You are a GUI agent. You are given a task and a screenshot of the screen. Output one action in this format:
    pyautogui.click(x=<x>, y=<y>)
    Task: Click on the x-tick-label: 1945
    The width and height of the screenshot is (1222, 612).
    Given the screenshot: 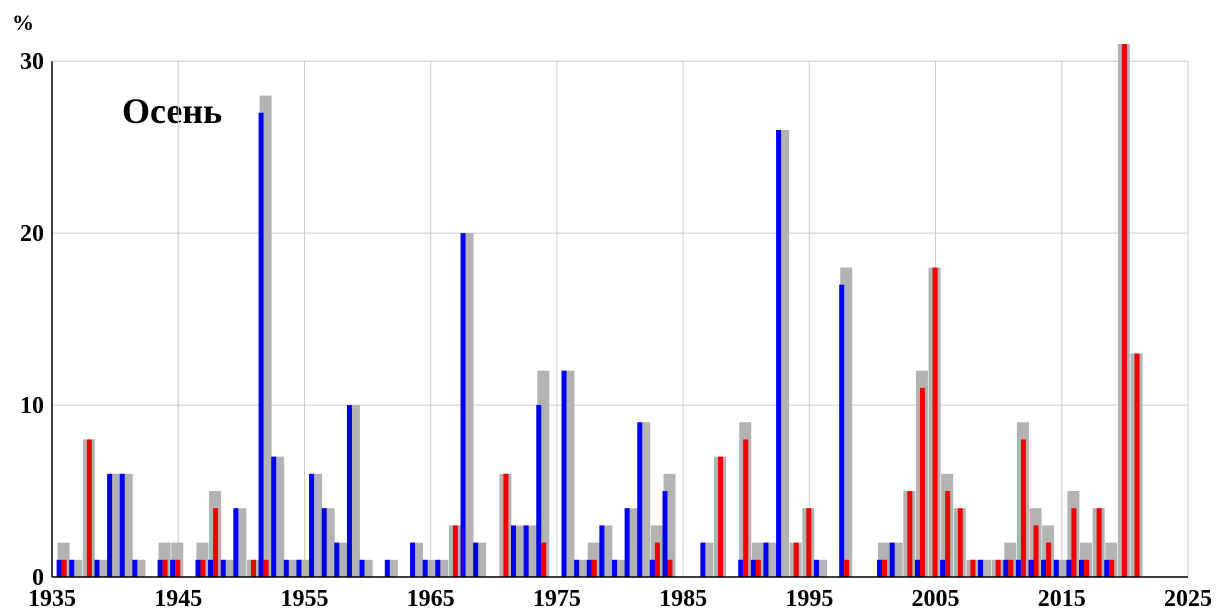 What is the action you would take?
    pyautogui.click(x=178, y=599)
    